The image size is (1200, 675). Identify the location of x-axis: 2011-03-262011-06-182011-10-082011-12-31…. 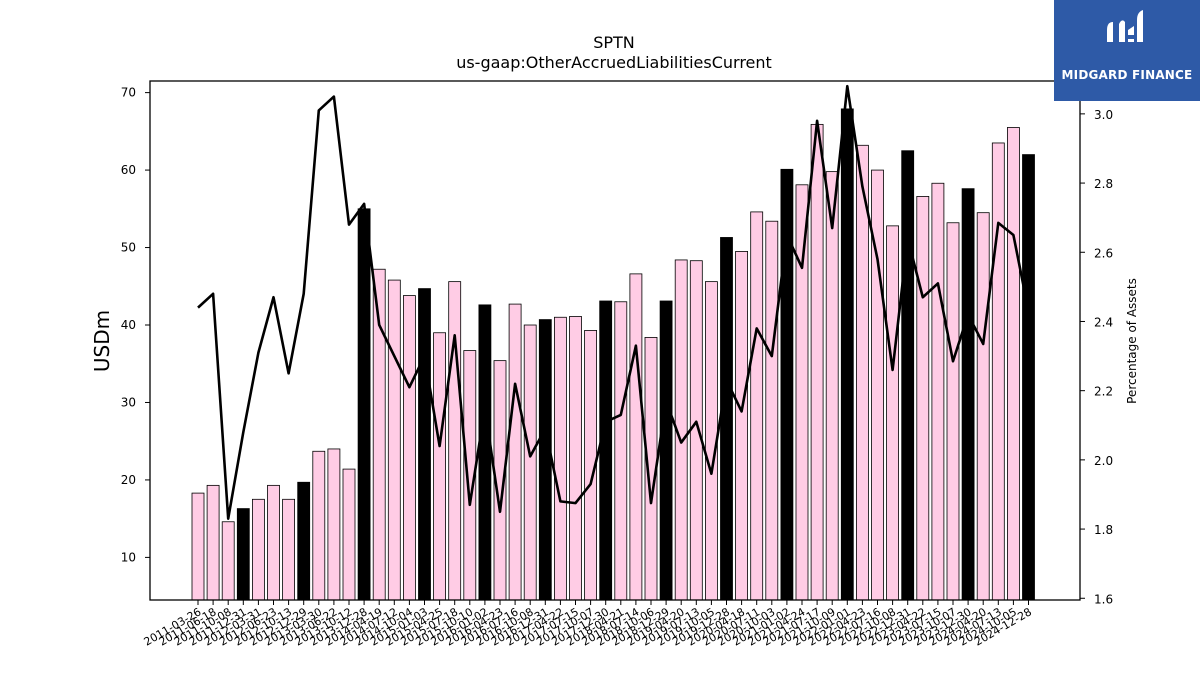
(588, 624).